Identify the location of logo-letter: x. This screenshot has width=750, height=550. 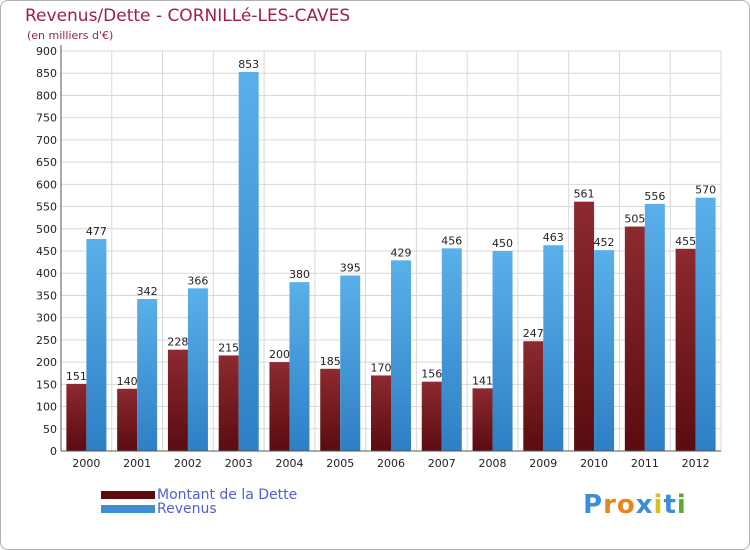
(644, 505).